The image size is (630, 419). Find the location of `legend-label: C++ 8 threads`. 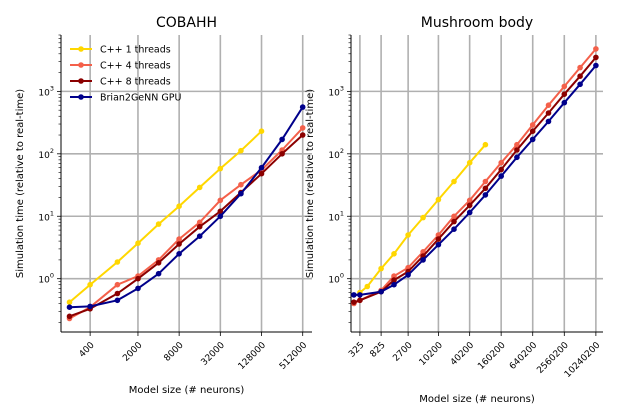

legend-label: C++ 8 threads is located at coordinates (135, 82).